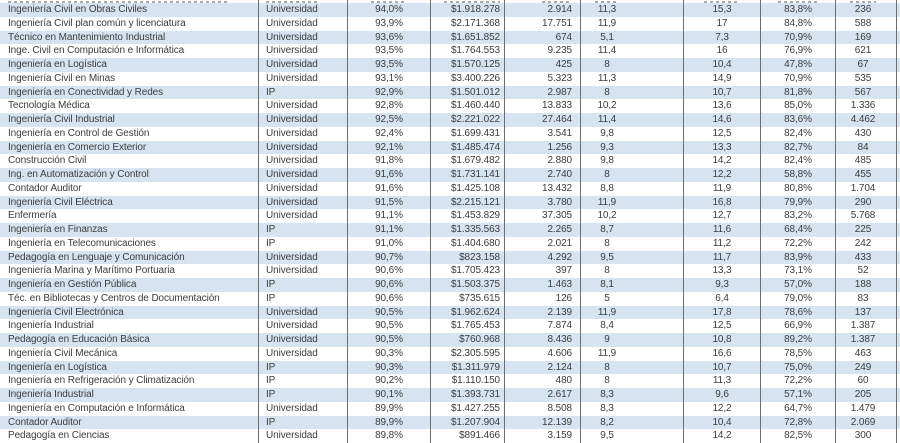 The width and height of the screenshot is (900, 443). I want to click on cell-value-b: 9,6, so click(721, 395).